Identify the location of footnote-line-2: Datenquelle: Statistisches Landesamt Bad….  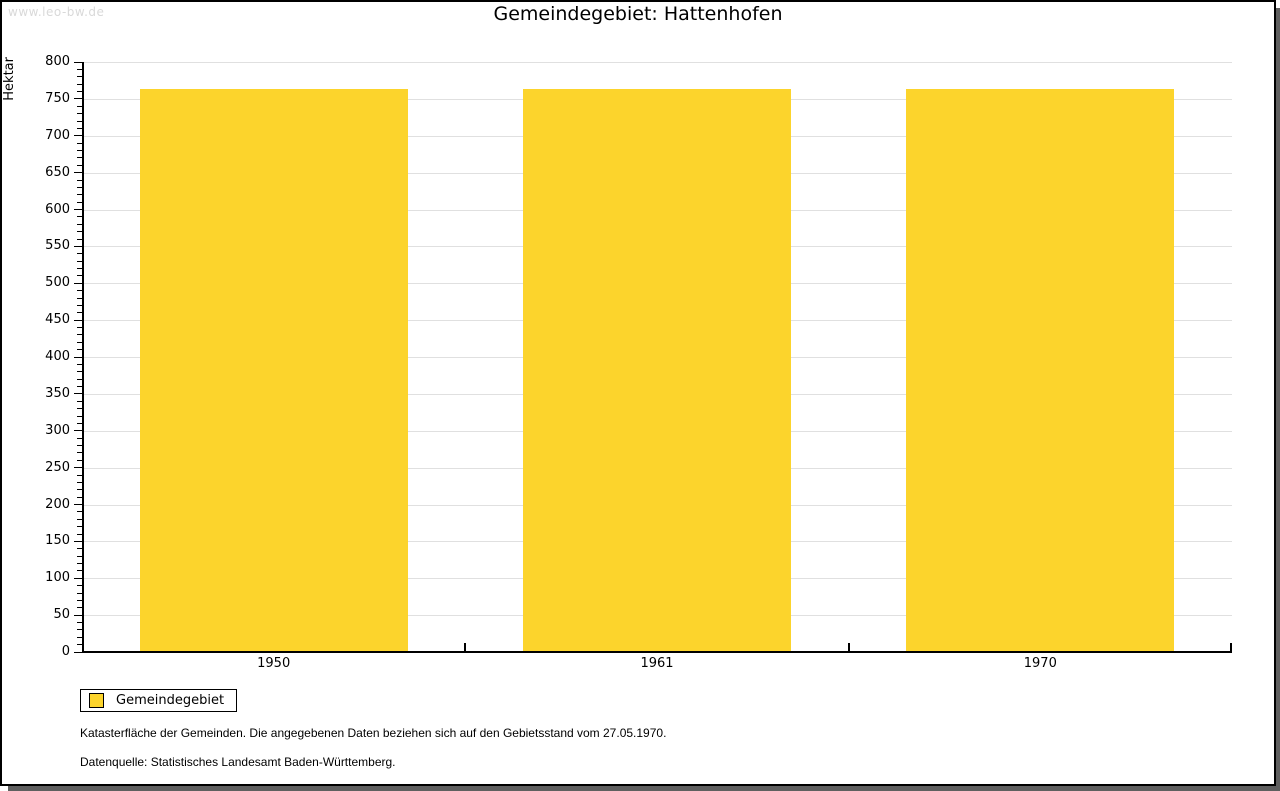
(238, 762).